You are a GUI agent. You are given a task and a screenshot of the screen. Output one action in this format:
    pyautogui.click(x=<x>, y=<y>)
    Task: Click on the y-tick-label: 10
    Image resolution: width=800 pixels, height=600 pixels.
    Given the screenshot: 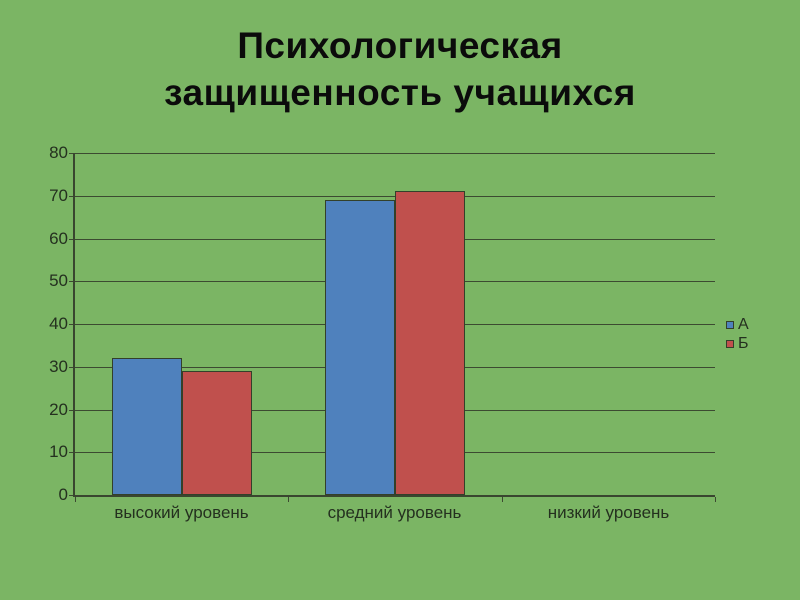 What is the action you would take?
    pyautogui.click(x=58, y=451)
    